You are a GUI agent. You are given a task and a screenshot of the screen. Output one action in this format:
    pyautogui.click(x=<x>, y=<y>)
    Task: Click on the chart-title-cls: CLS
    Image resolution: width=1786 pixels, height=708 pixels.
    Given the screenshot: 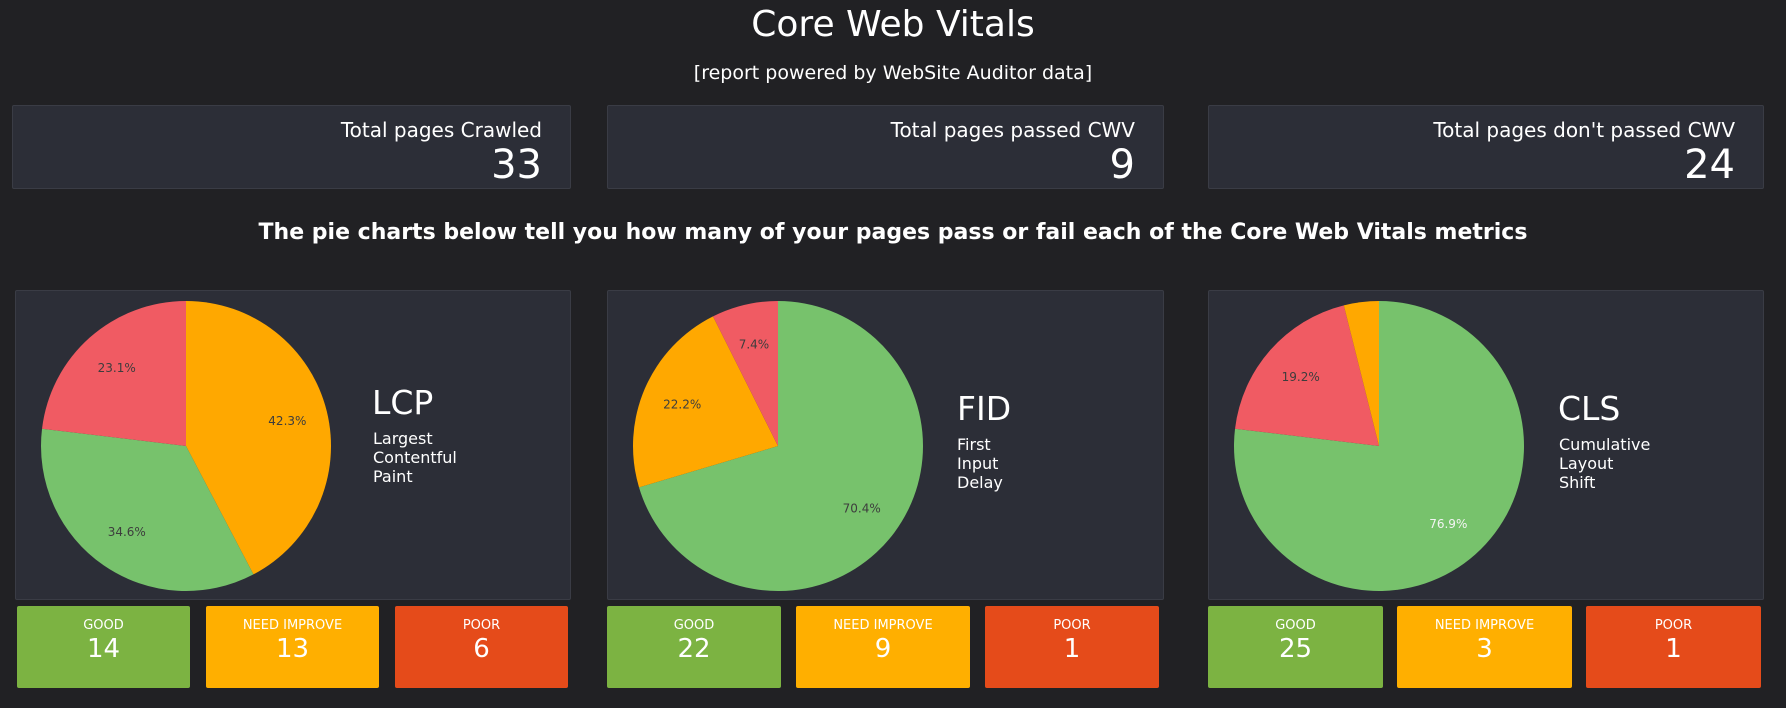 What is the action you would take?
    pyautogui.click(x=1589, y=408)
    